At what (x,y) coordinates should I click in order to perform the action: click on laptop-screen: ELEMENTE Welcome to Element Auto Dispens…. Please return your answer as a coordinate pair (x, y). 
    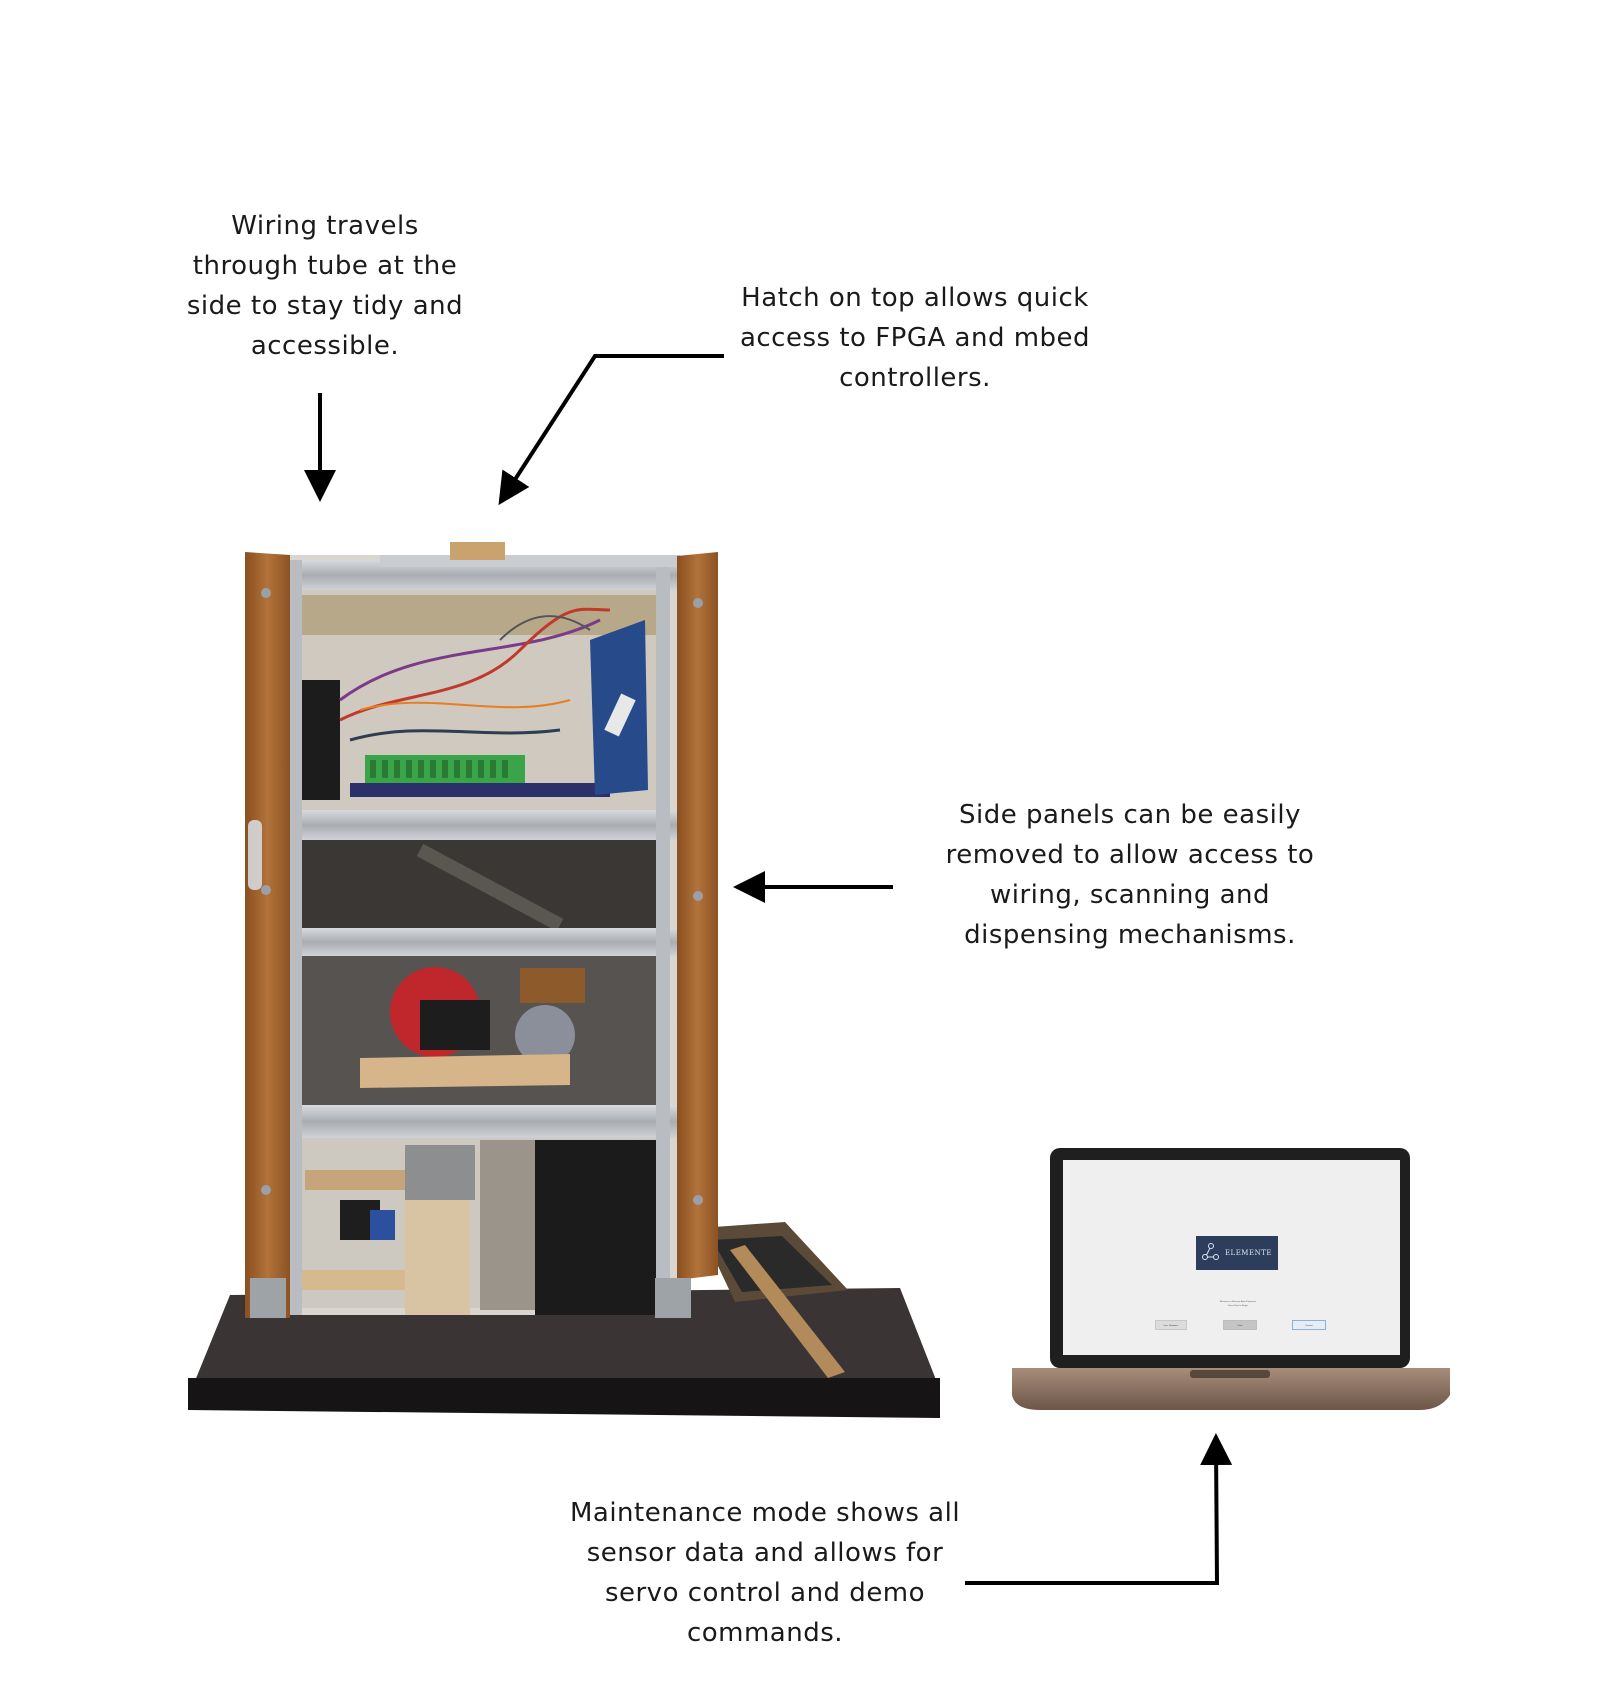
    Looking at the image, I should click on (1231, 1257).